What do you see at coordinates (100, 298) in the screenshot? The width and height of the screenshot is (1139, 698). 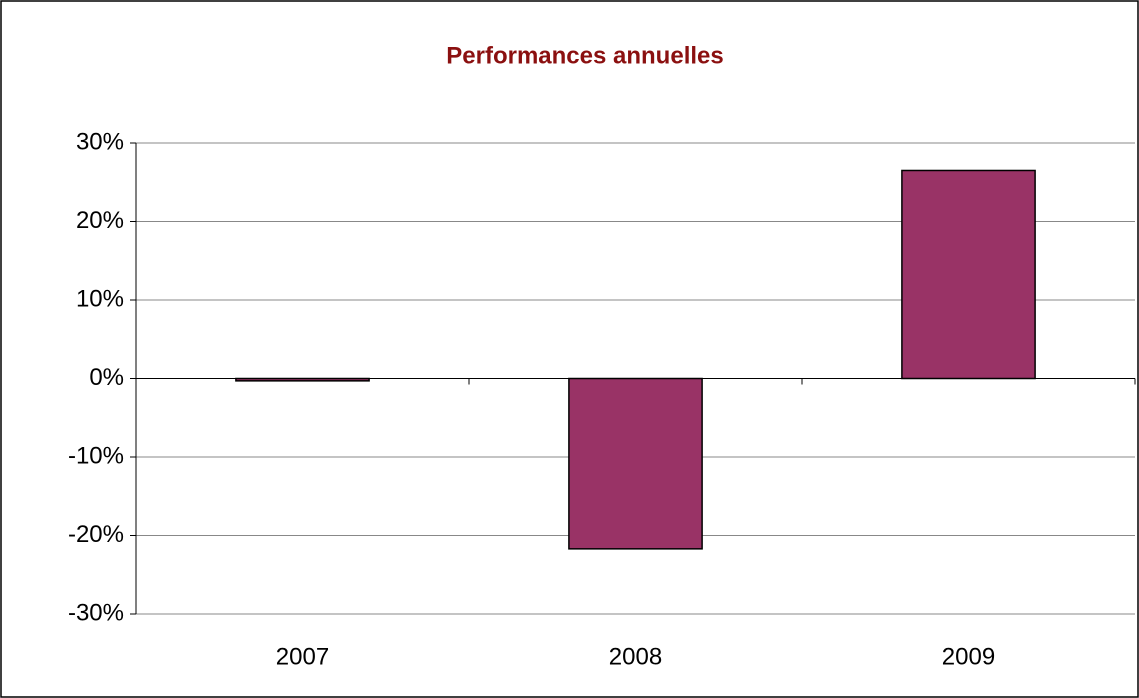 I see `y-tick-label: 10%` at bounding box center [100, 298].